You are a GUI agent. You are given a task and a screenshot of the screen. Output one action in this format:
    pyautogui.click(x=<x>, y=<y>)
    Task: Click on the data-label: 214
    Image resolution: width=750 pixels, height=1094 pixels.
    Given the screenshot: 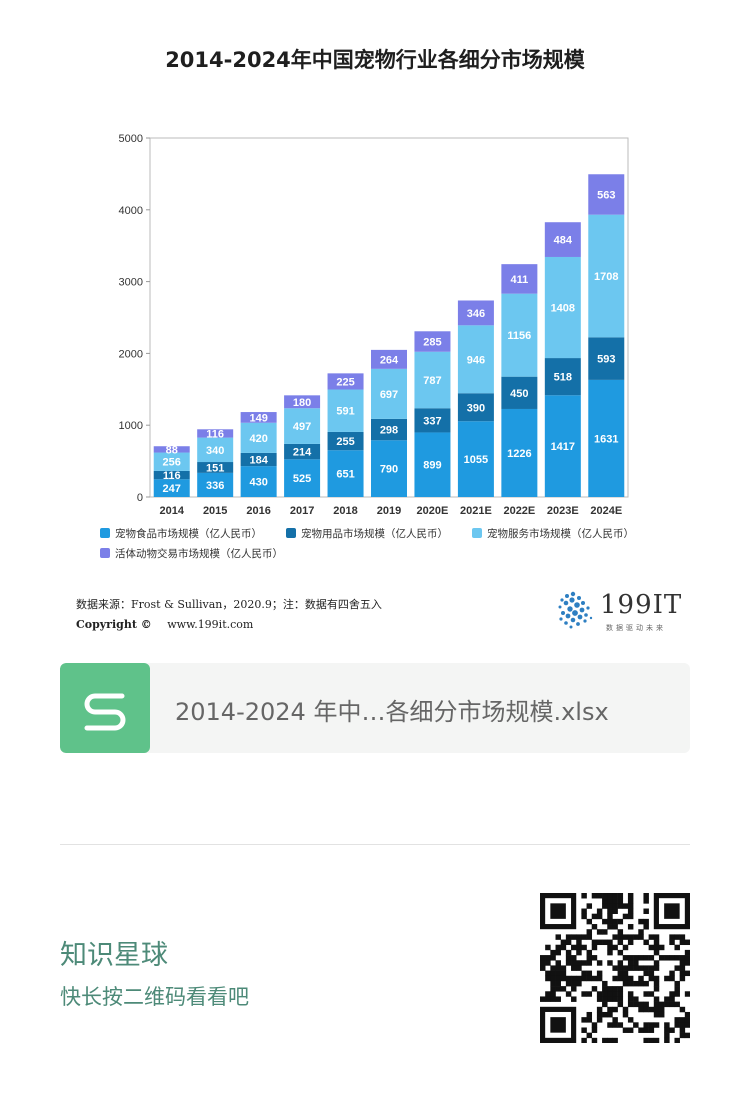 What is the action you would take?
    pyautogui.click(x=302, y=453)
    